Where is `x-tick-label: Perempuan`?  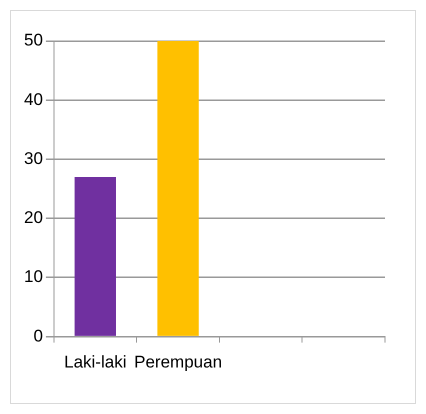
x-tick-label: Perempuan is located at coordinates (178, 362).